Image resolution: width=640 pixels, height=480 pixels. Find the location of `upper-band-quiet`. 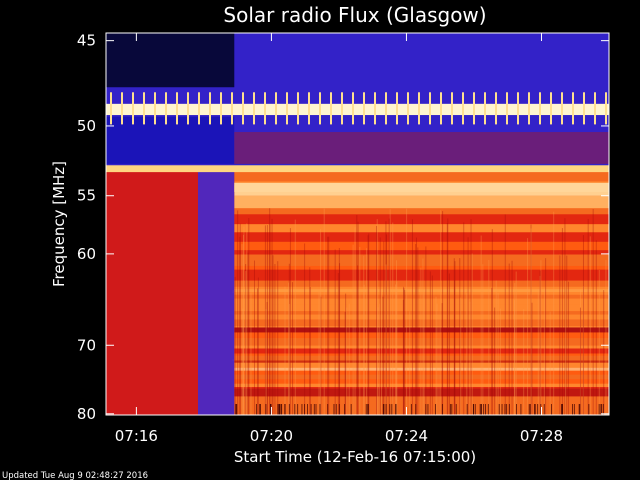

upper-band-quiet is located at coordinates (170, 140).